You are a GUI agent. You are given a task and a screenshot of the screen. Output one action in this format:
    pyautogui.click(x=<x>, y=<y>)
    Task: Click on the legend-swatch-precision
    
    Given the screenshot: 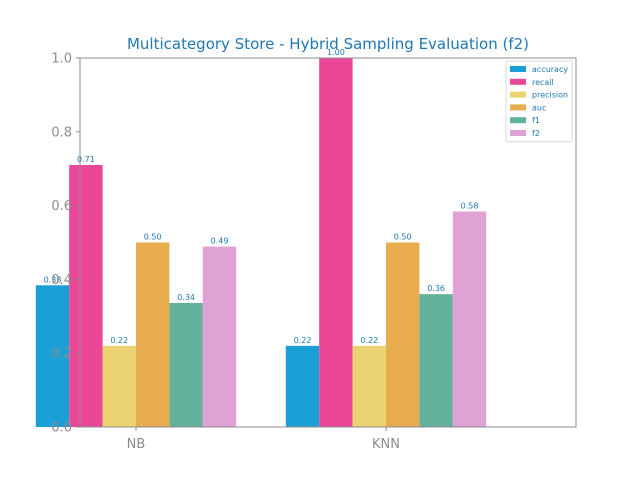 What is the action you would take?
    pyautogui.click(x=518, y=94)
    